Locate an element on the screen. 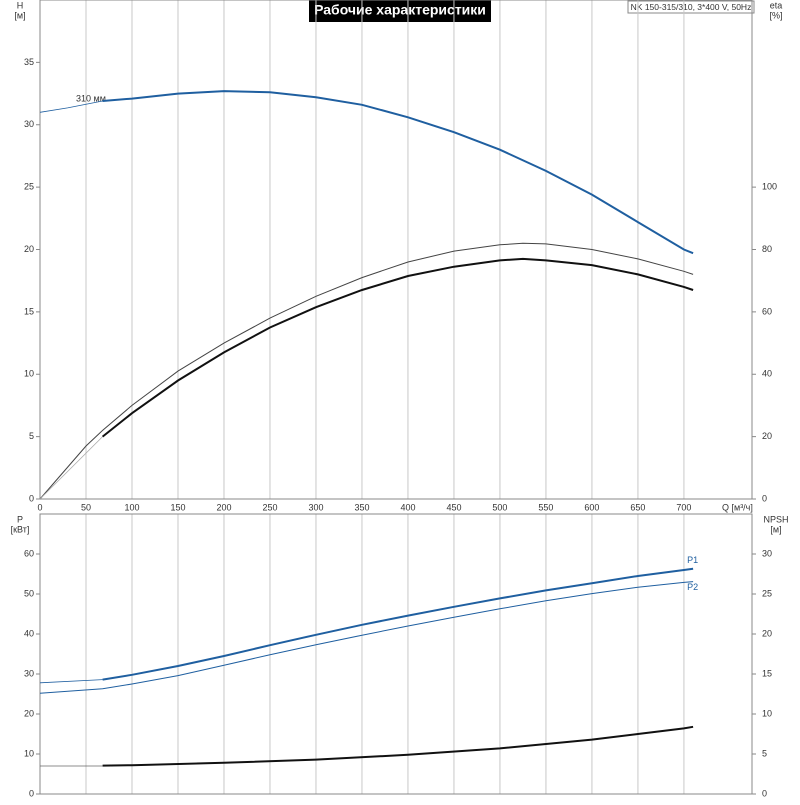  x-tick-label: 200 is located at coordinates (223, 507).